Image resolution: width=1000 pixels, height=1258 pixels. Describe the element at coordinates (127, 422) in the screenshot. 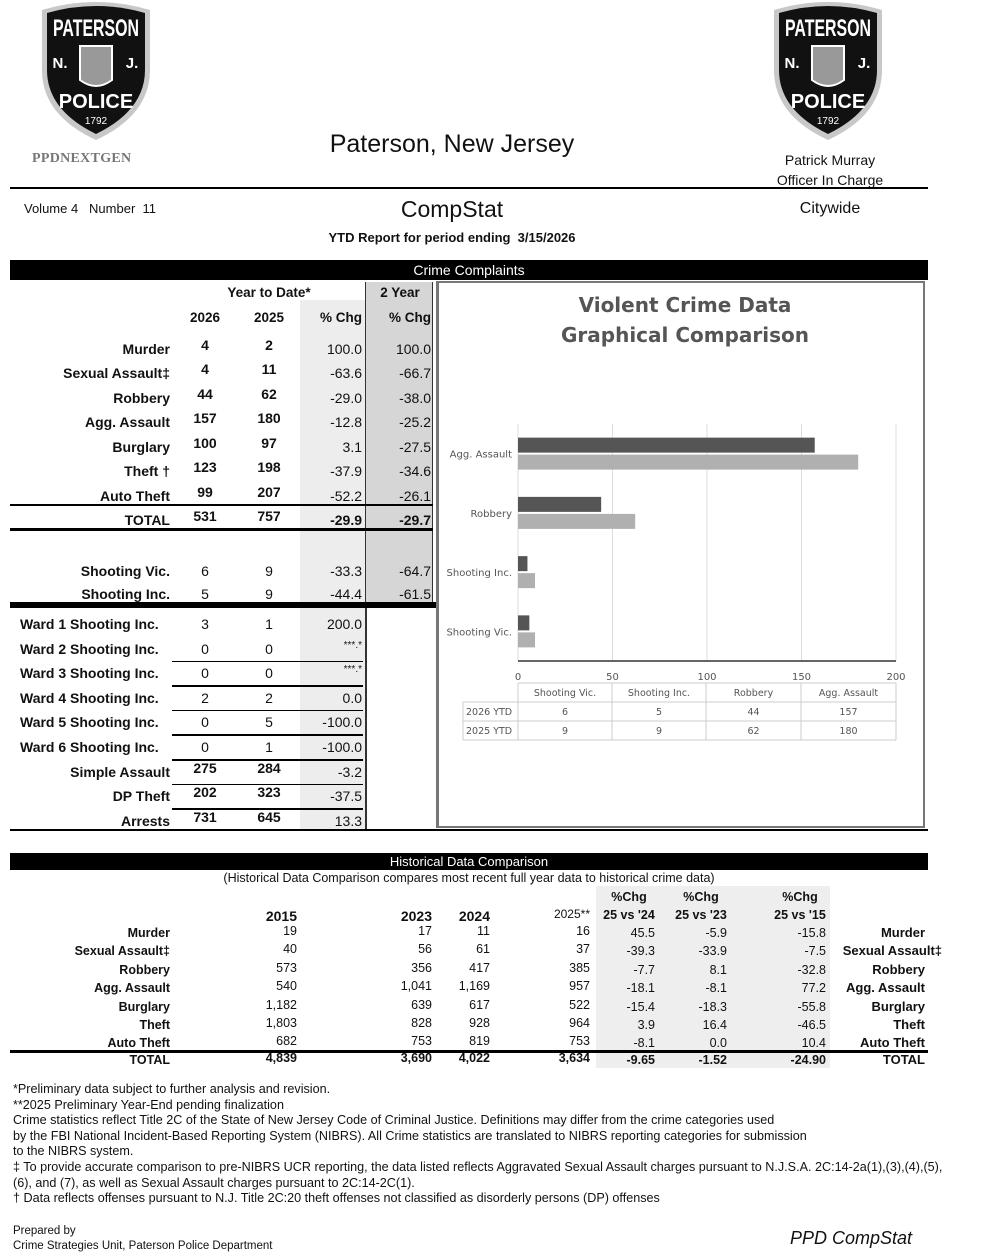

I see `row-label: Agg. Assault` at that location.